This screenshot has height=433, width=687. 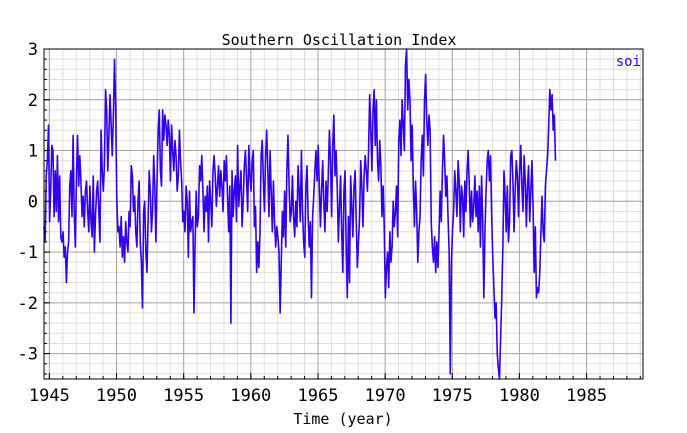 I want to click on x-tick-label: 1980, so click(x=519, y=396).